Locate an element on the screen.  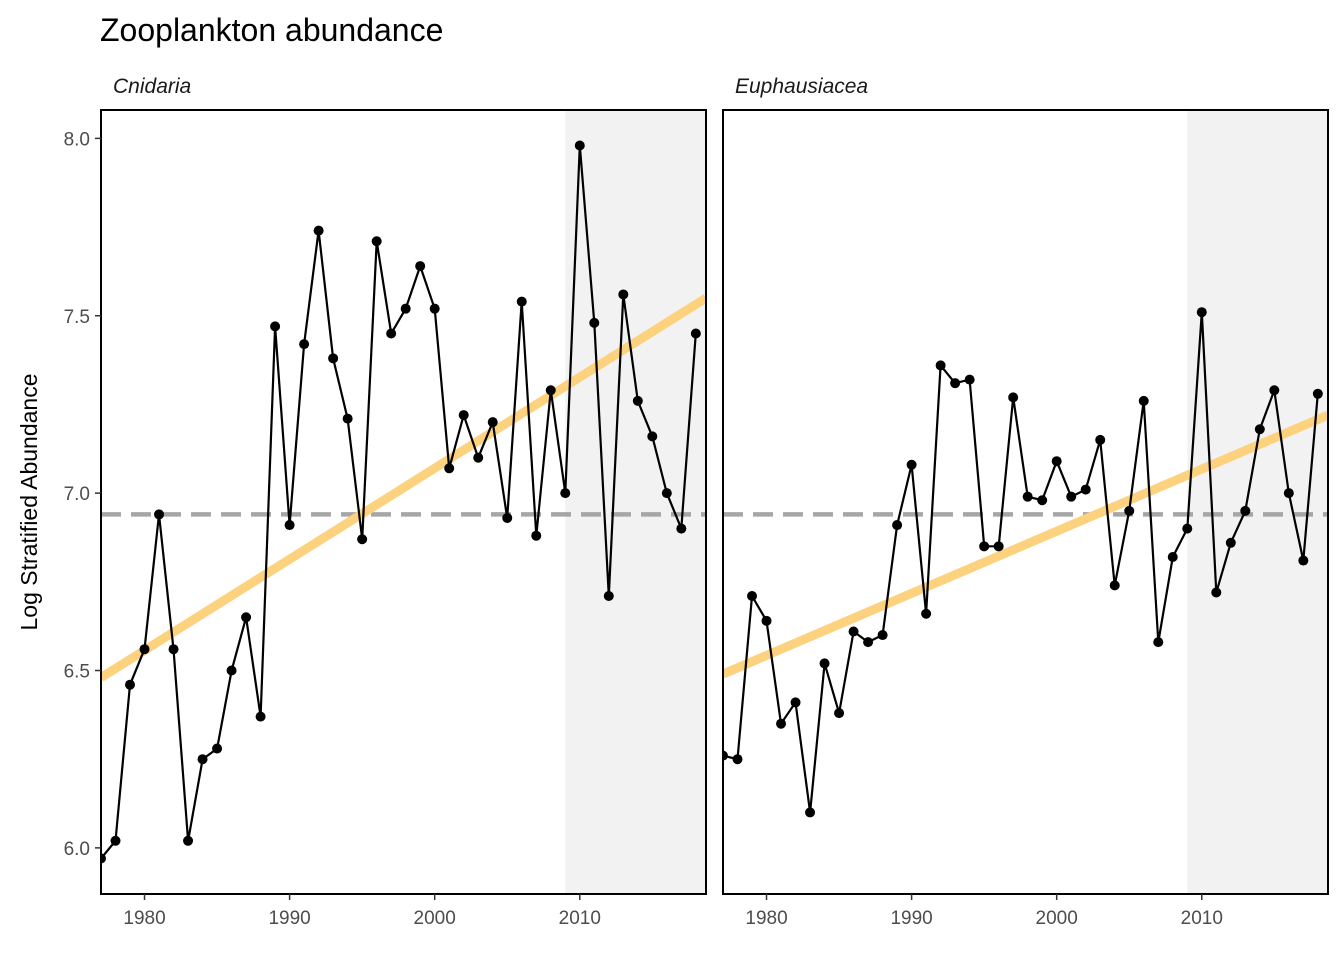
shaded-region is located at coordinates (1257, 502).